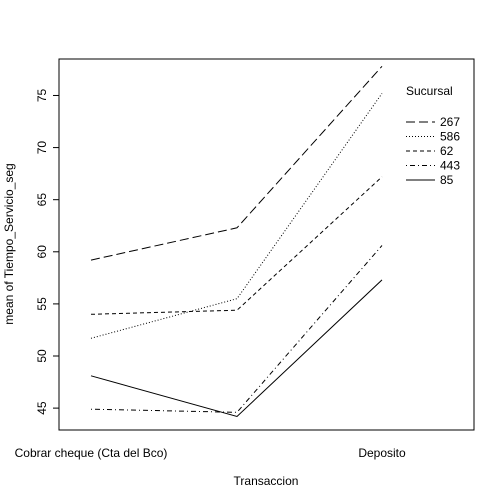  I want to click on legend-label-443: 443, so click(450, 166).